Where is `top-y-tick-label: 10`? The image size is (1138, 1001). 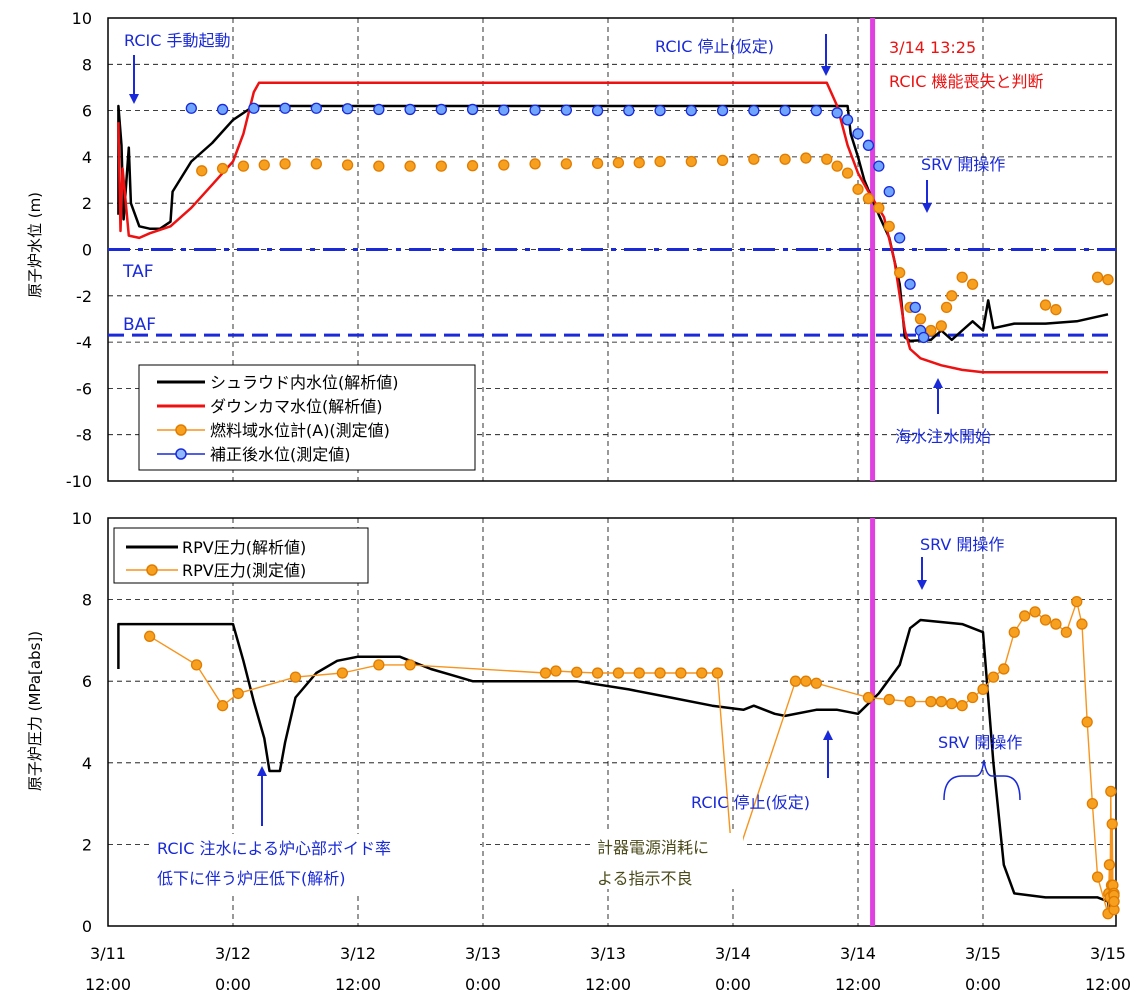
top-y-tick-label: 10 is located at coordinates (82, 18).